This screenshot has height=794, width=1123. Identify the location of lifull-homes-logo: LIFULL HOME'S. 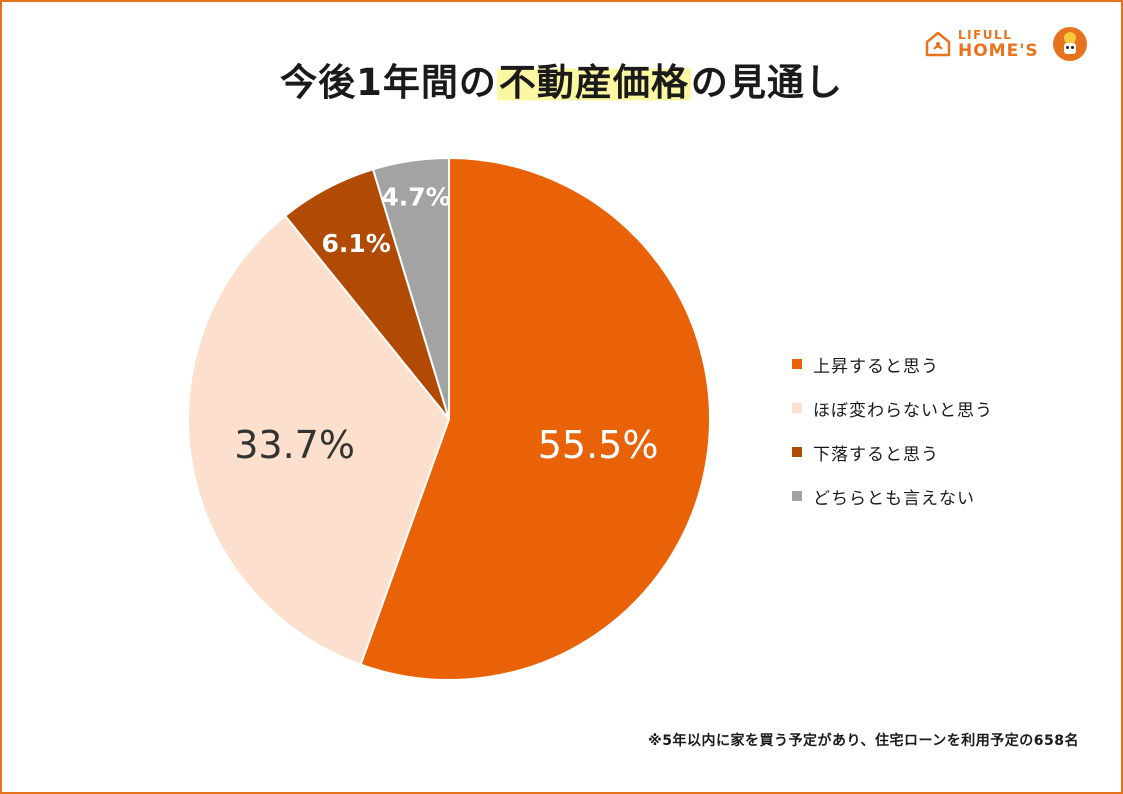
(1006, 46).